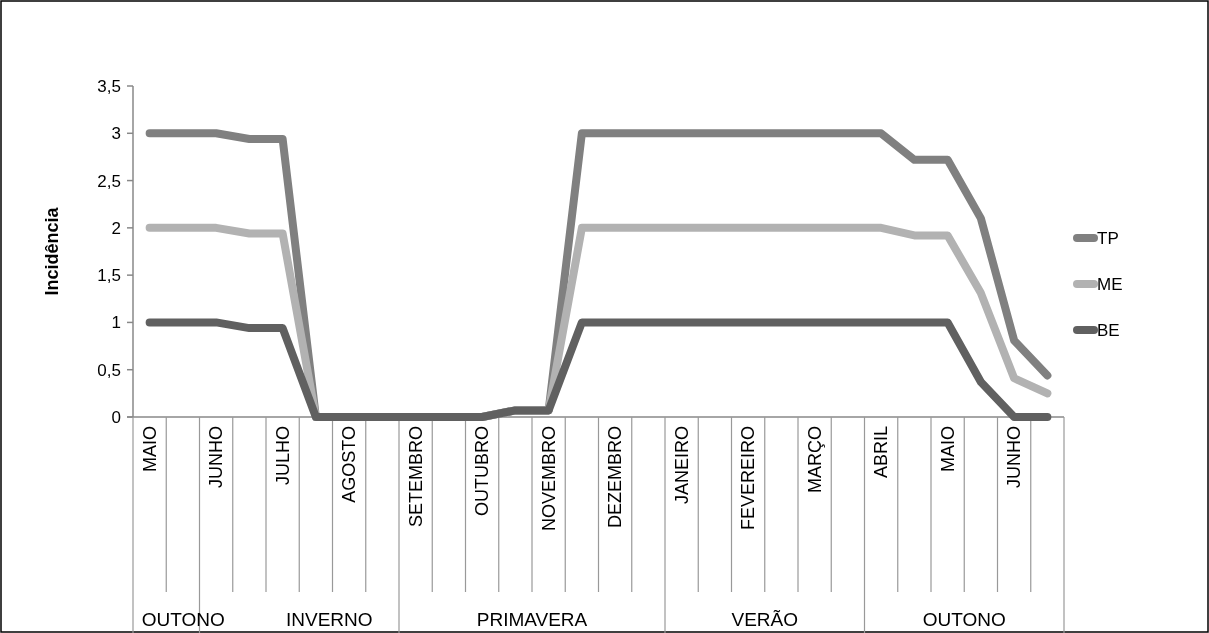 The image size is (1209, 633). Describe the element at coordinates (109, 276) in the screenshot. I see `y-tick-label: 1,5` at that location.